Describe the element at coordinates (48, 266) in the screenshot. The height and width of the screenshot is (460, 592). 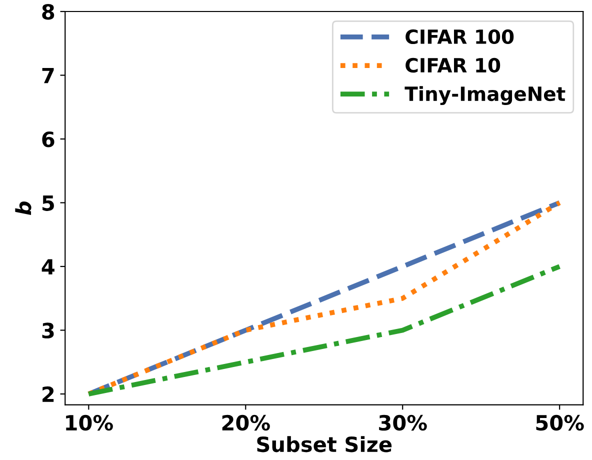
I see `y-tick-label: 4` at that location.